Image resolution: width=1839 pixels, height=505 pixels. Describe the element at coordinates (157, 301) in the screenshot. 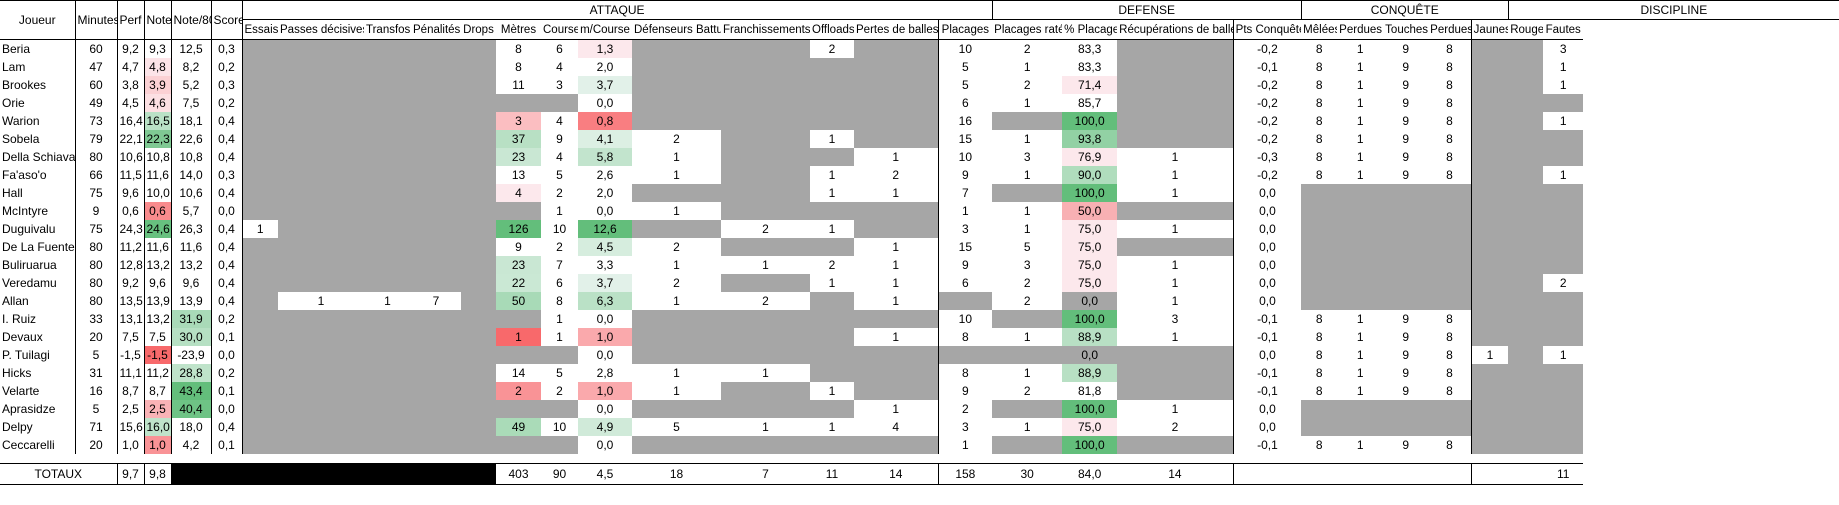

I see `cell: 13,9` at that location.